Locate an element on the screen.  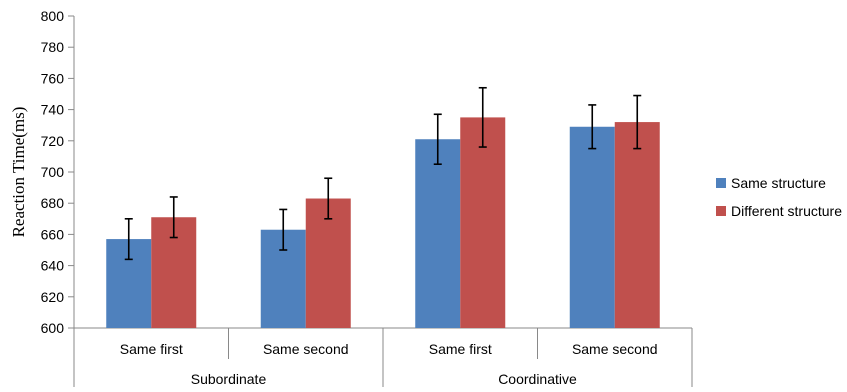
y-tick-label: 640 is located at coordinates (53, 266).